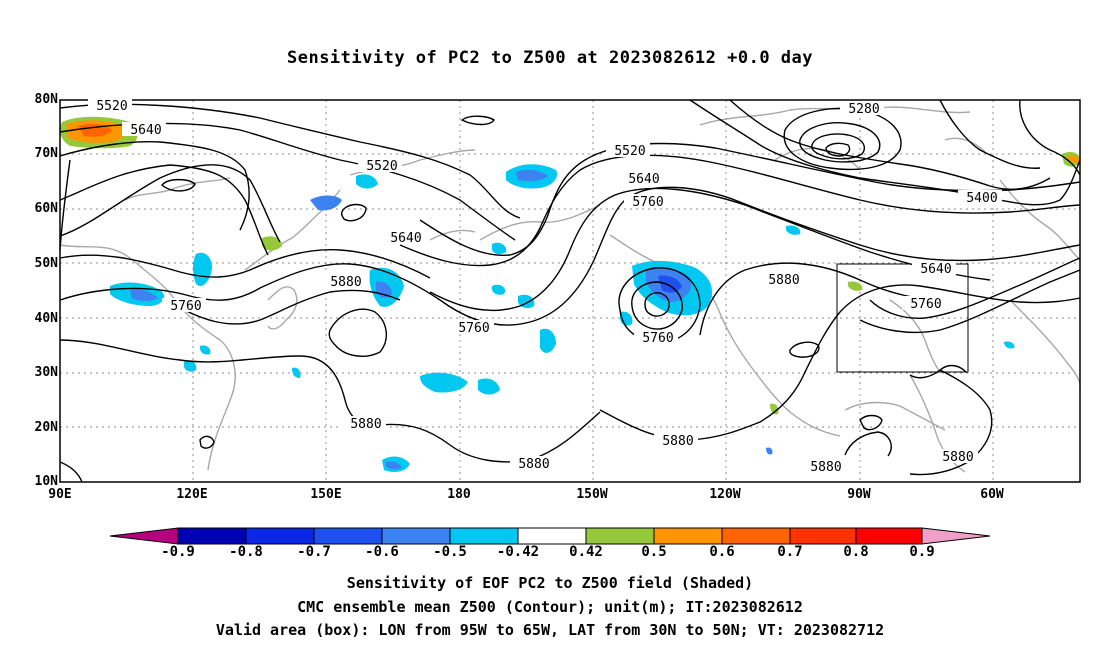  I want to click on lon-label-60w: 60W, so click(992, 494).